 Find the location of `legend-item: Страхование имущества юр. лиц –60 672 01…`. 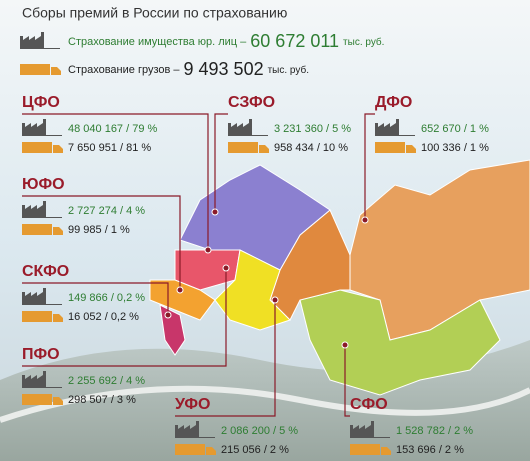

legend-item: Страхование имущества юр. лиц –60 672 01… is located at coordinates (202, 41).